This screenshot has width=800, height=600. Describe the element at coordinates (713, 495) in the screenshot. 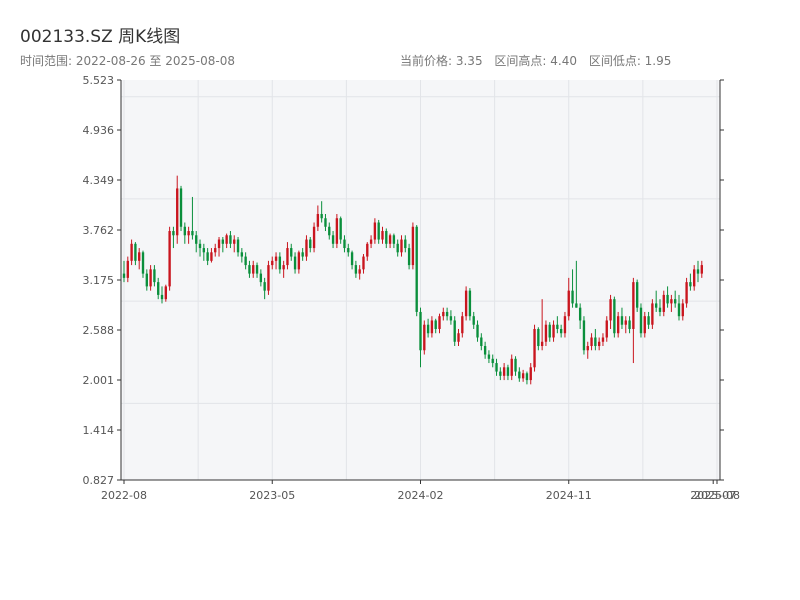

I see `x-tick-label: 2025-07` at that location.